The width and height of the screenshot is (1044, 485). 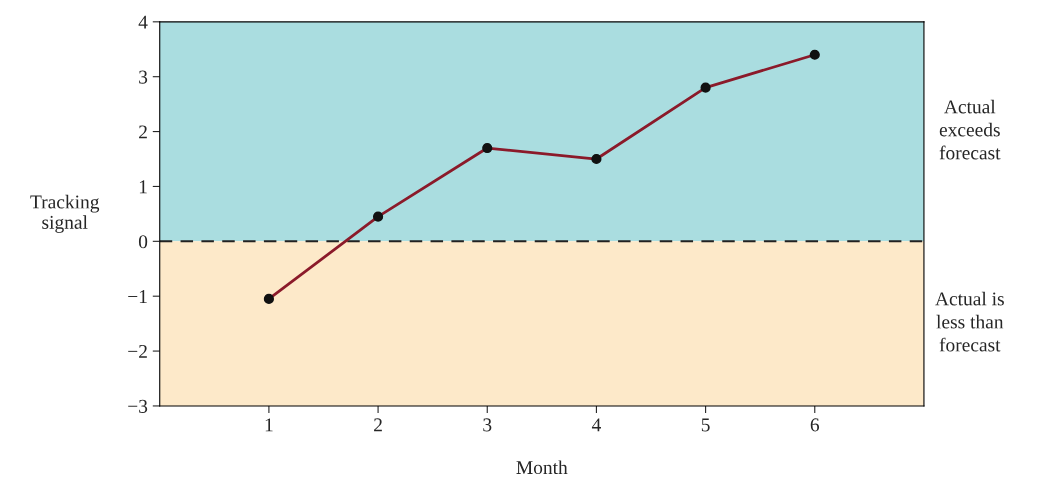 I want to click on y-tick-label: 3, so click(x=143, y=77).